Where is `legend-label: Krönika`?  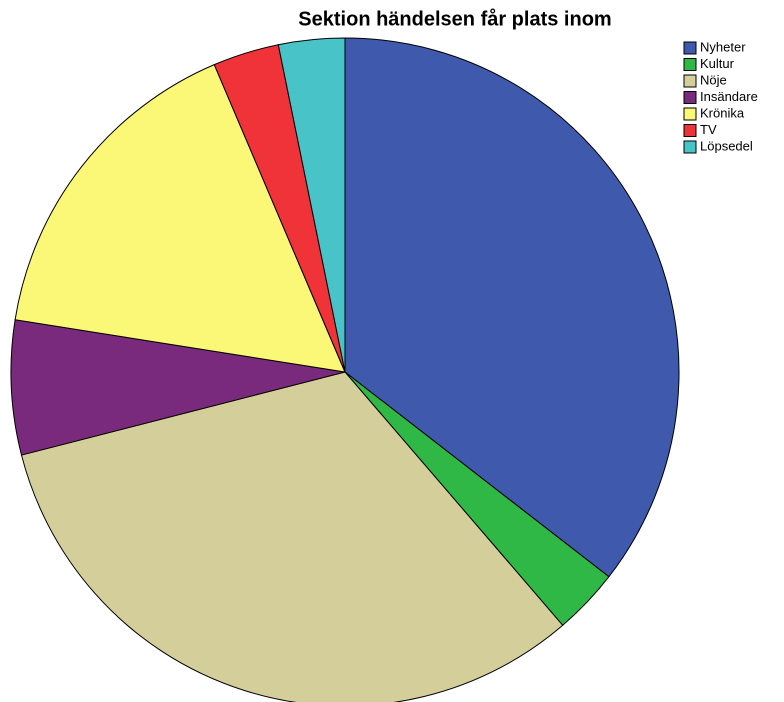
legend-label: Krönika is located at coordinates (722, 112).